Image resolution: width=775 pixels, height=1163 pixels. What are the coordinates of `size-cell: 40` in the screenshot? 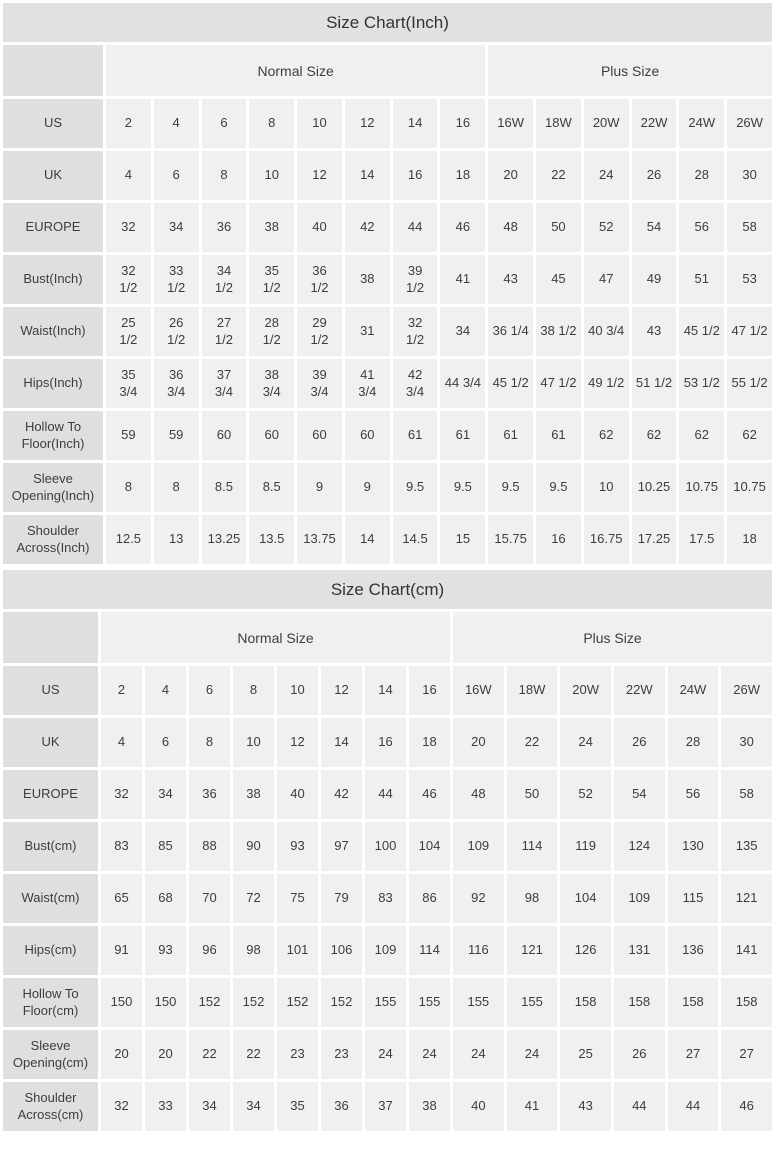 It's located at (319, 227).